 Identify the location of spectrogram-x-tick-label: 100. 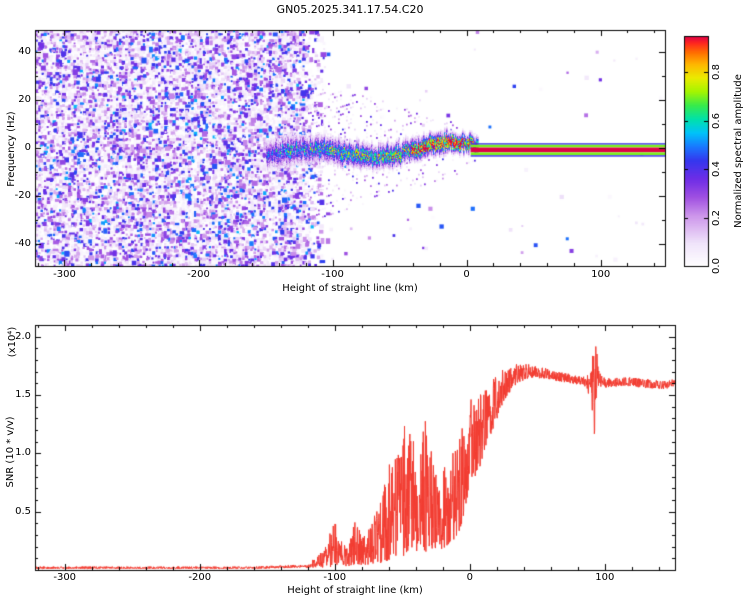
(601, 274).